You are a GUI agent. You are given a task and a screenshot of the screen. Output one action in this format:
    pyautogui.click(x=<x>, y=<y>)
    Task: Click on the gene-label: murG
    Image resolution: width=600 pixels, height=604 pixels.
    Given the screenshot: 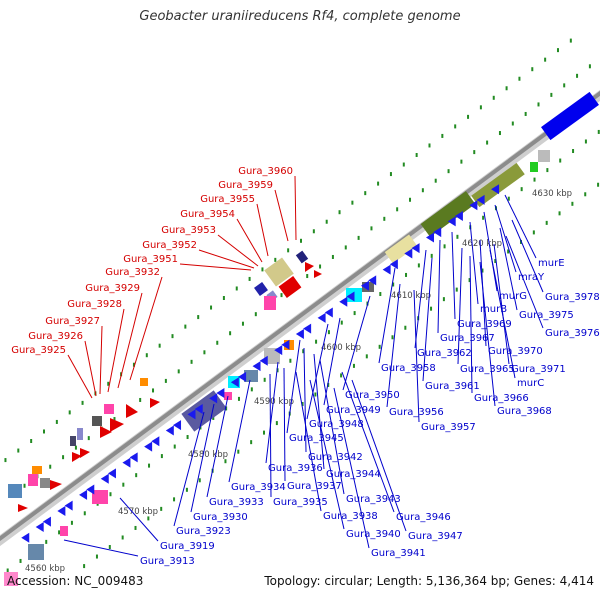 What is the action you would take?
    pyautogui.click(x=513, y=296)
    